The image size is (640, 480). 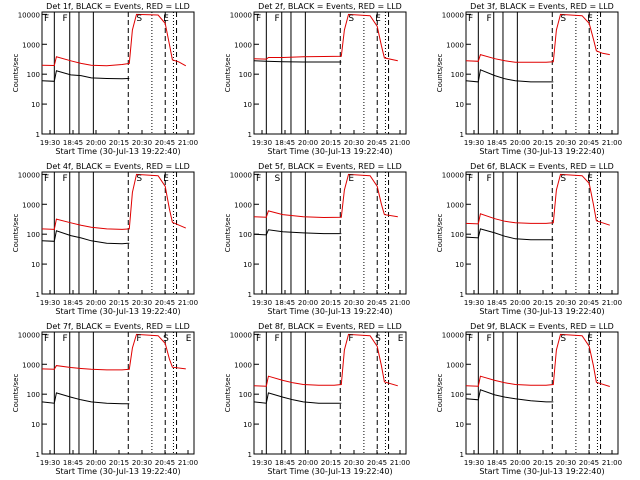 What do you see at coordinates (118, 166) in the screenshot?
I see `panel-title: Det 4f, BLACK = Events, RED = LLD` at bounding box center [118, 166].